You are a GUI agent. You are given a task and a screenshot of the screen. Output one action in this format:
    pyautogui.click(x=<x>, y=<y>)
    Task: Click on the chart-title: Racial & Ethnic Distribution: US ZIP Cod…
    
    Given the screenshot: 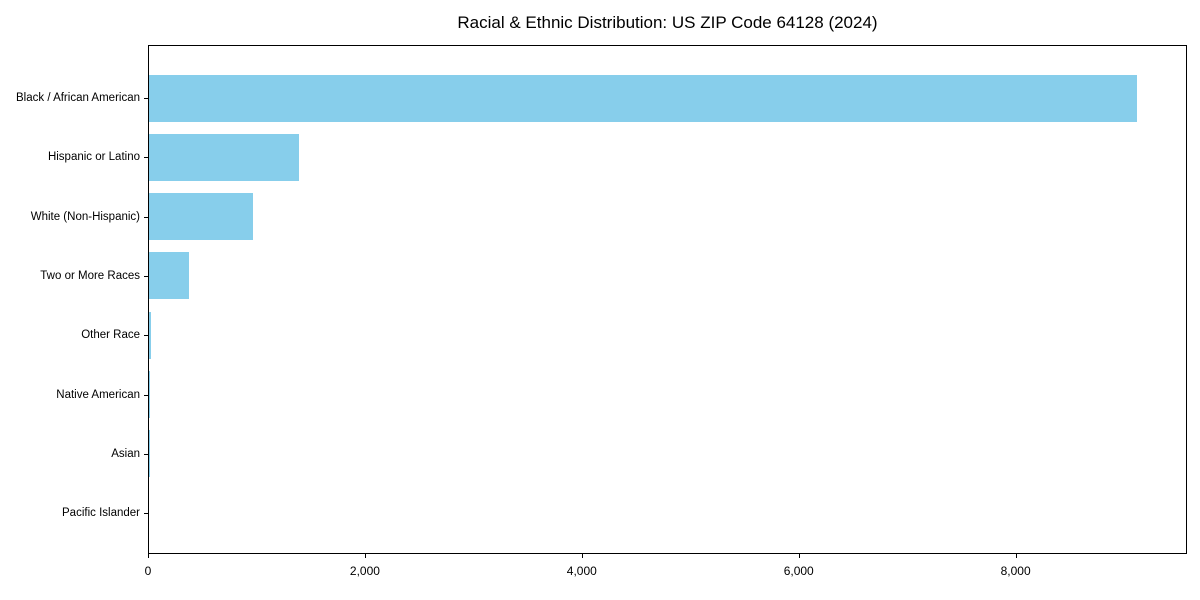 What is the action you would take?
    pyautogui.click(x=667, y=22)
    